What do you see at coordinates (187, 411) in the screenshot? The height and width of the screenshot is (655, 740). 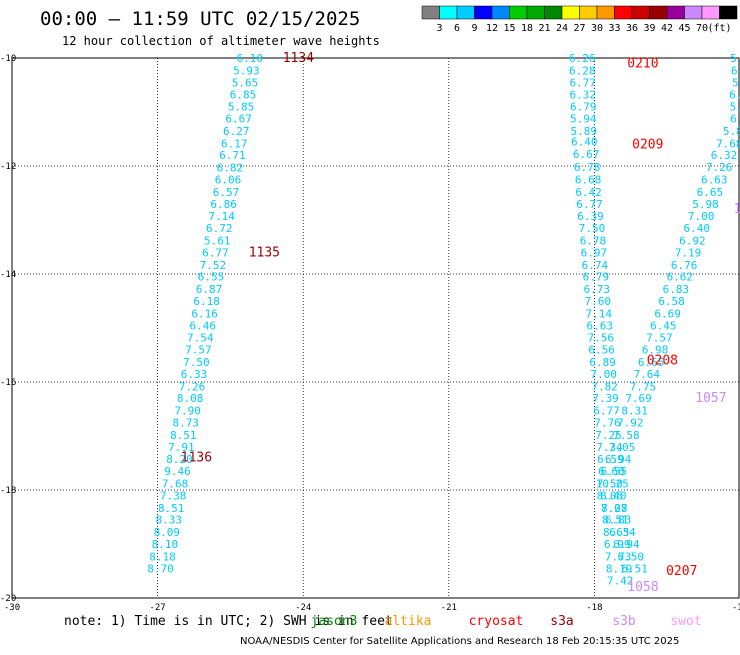 I see `swh-value-label: 7.90` at bounding box center [187, 411].